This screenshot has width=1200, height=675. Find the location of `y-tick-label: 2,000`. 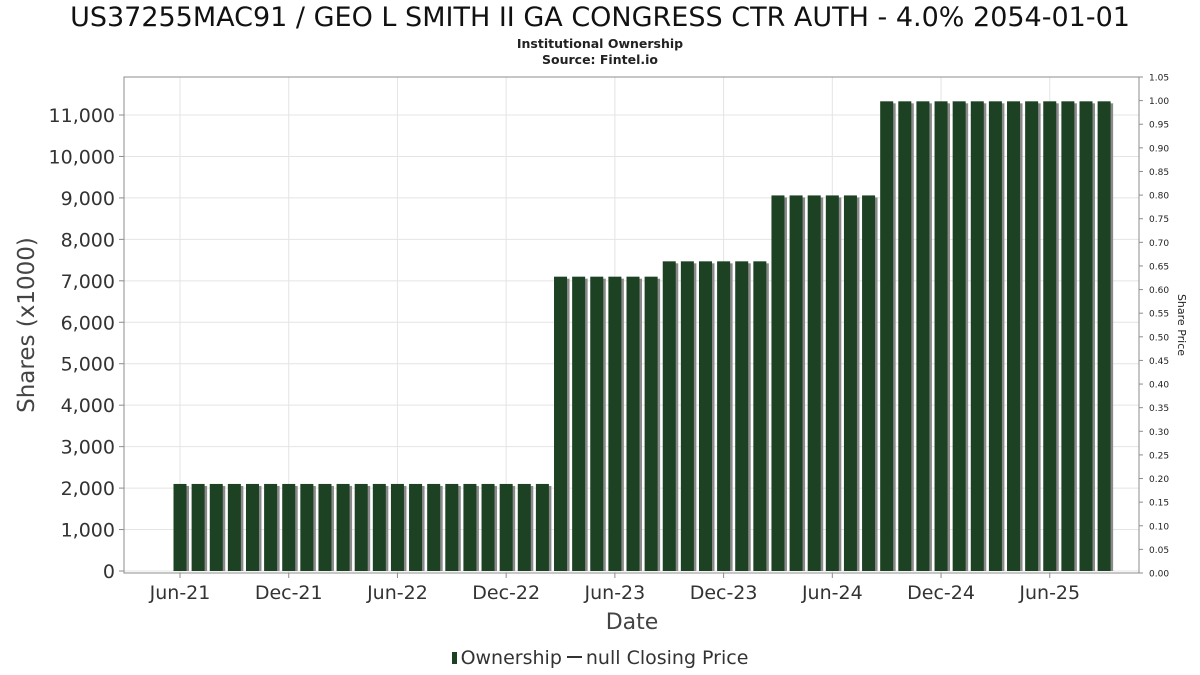

y-tick-label: 2,000 is located at coordinates (88, 489).